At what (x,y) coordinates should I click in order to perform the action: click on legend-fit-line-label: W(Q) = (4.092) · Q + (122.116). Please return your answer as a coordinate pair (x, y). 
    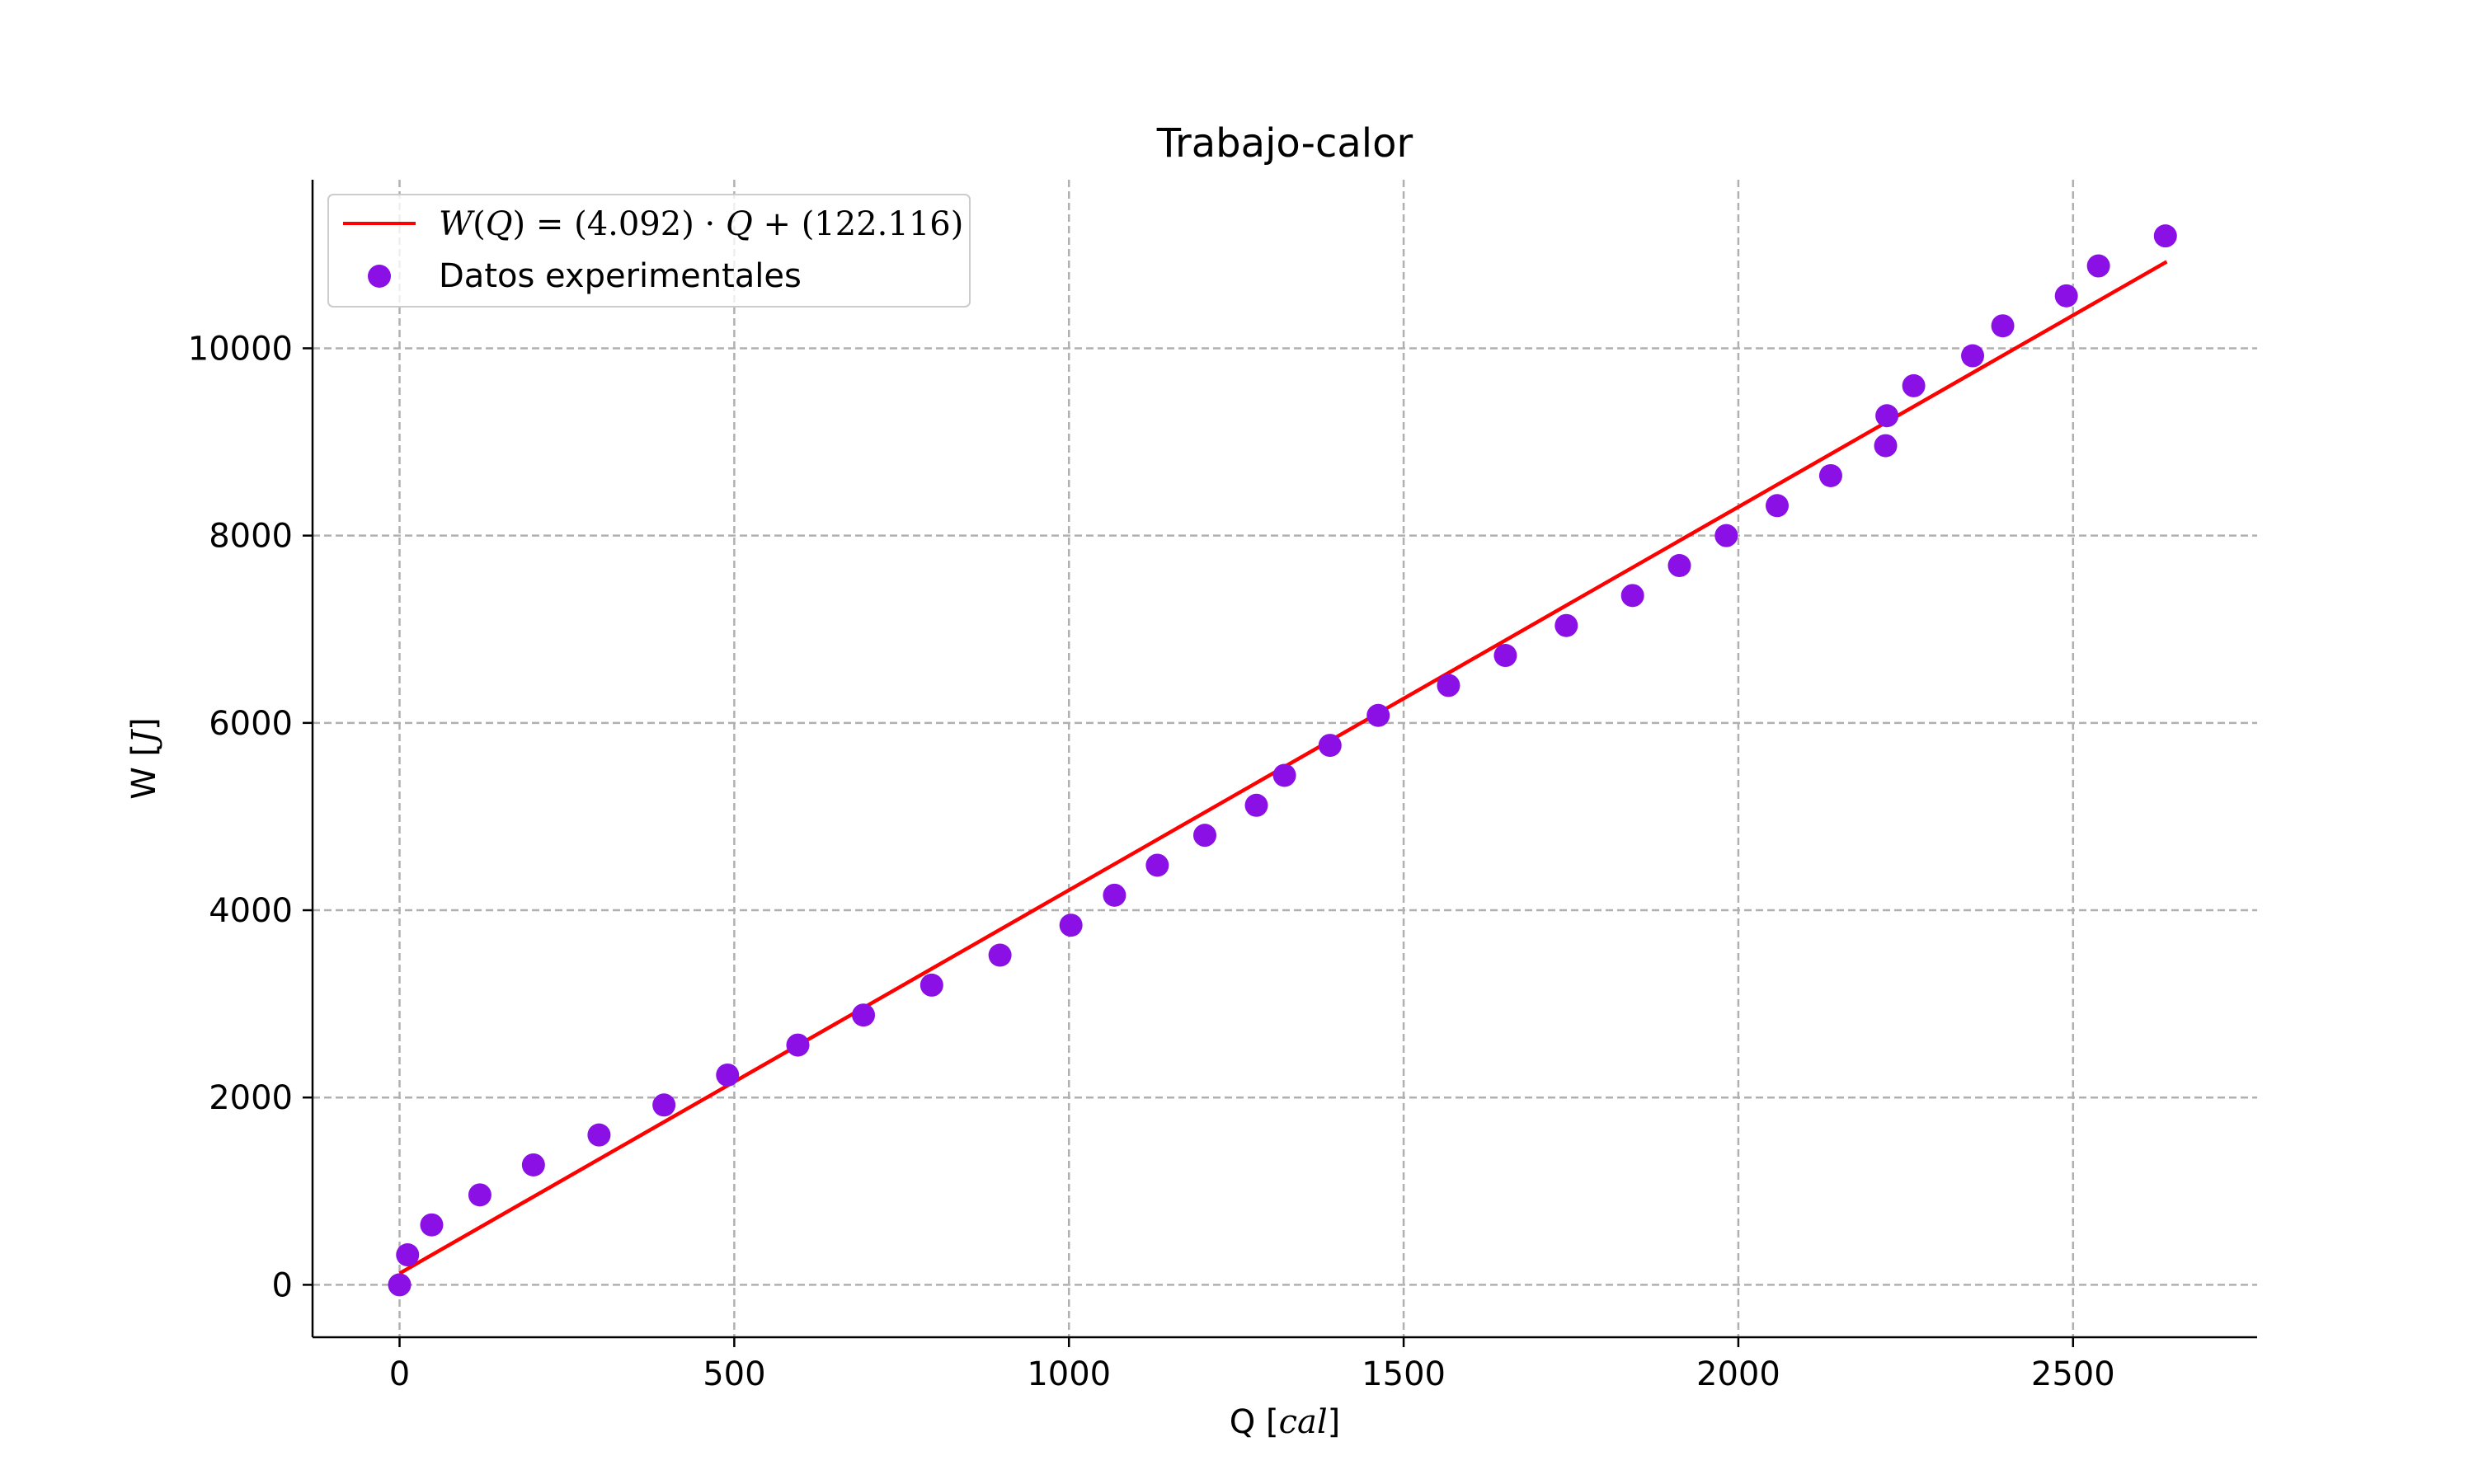
    Looking at the image, I should click on (701, 224).